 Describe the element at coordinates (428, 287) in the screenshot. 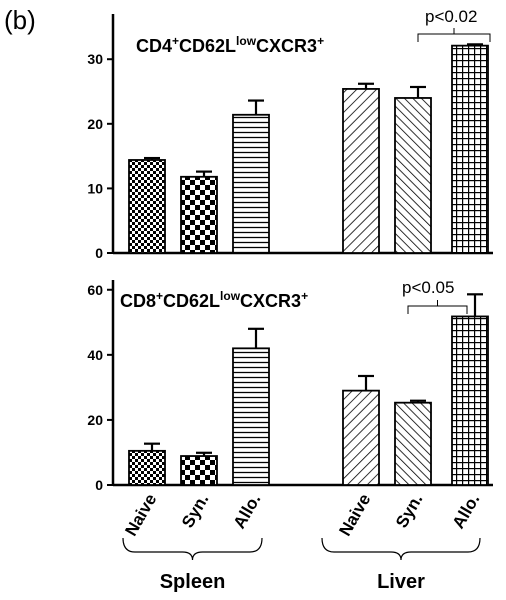

I see `p-value-annotation: p<0.05` at that location.